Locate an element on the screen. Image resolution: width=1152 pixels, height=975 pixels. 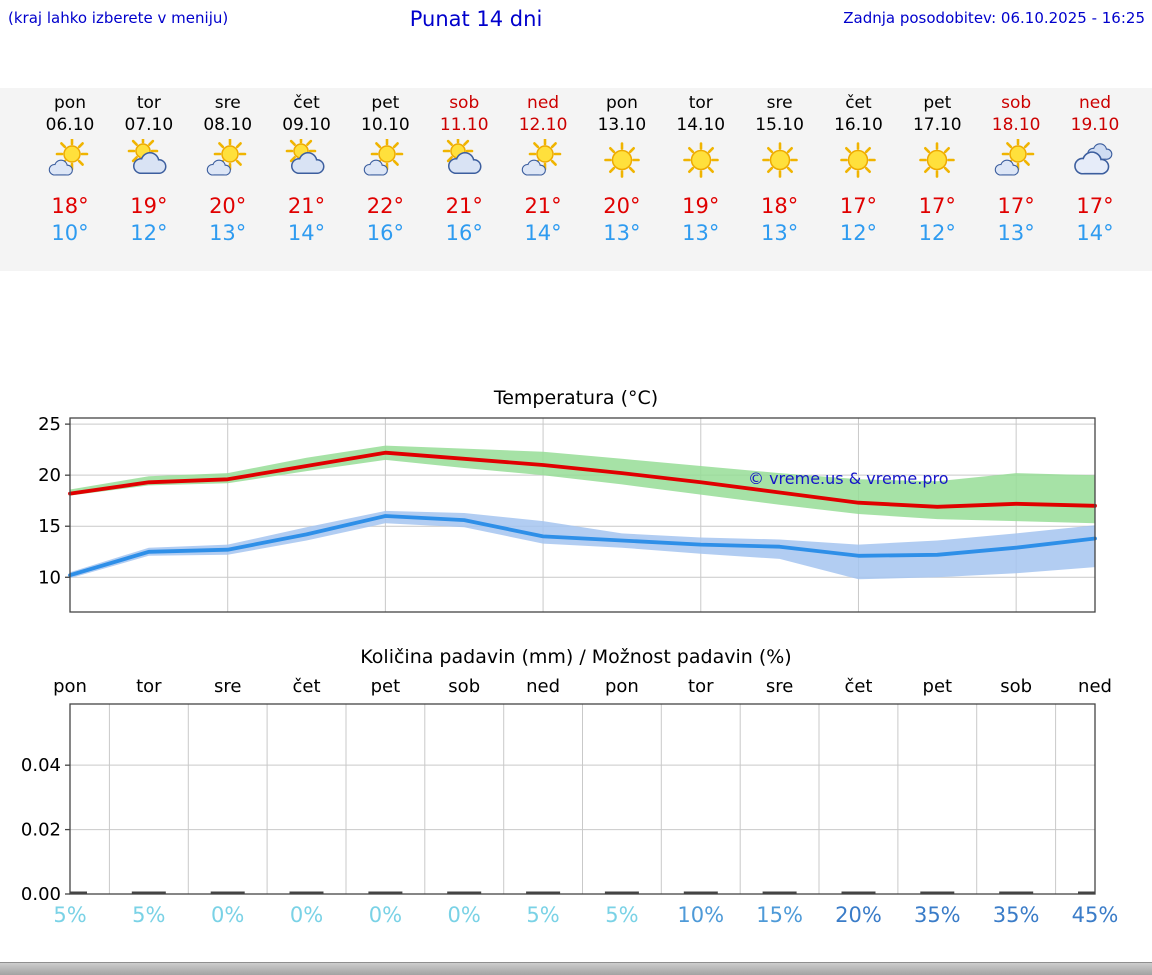
day-date: 18.10 is located at coordinates (1016, 125).